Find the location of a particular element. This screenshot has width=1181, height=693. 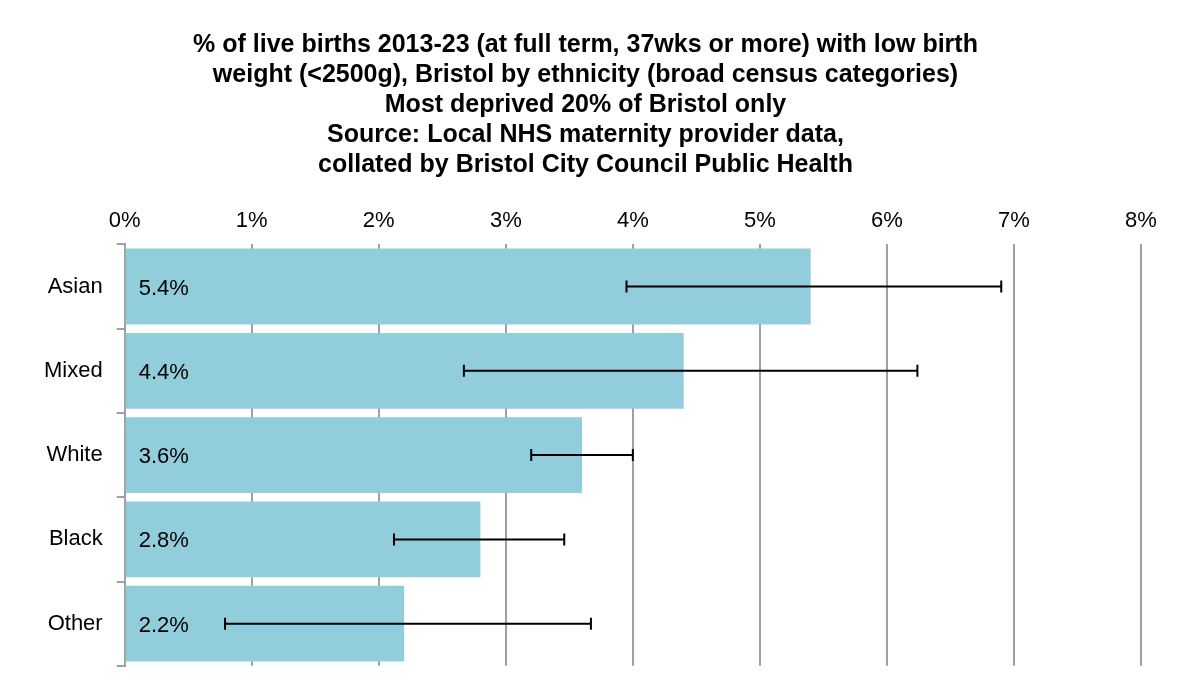

data-label: 5.4% is located at coordinates (163, 287).